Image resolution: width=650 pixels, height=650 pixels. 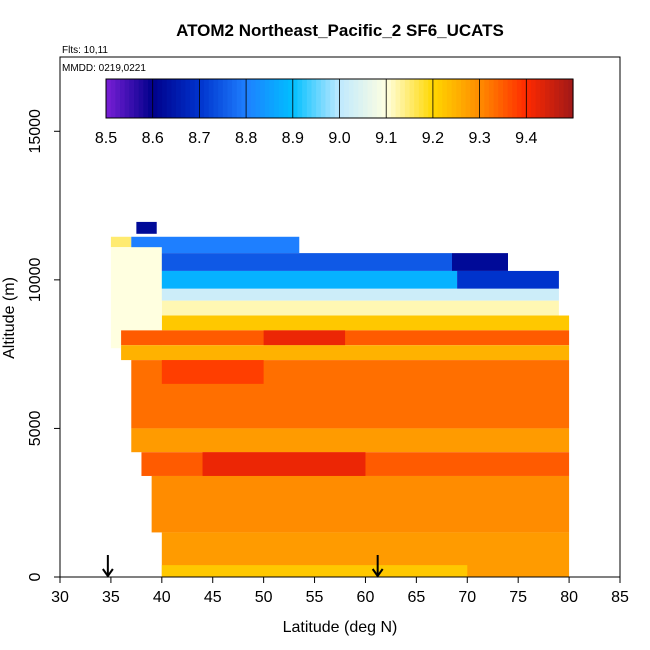 I want to click on flights-label: Flts: 10,11, so click(x=85, y=50).